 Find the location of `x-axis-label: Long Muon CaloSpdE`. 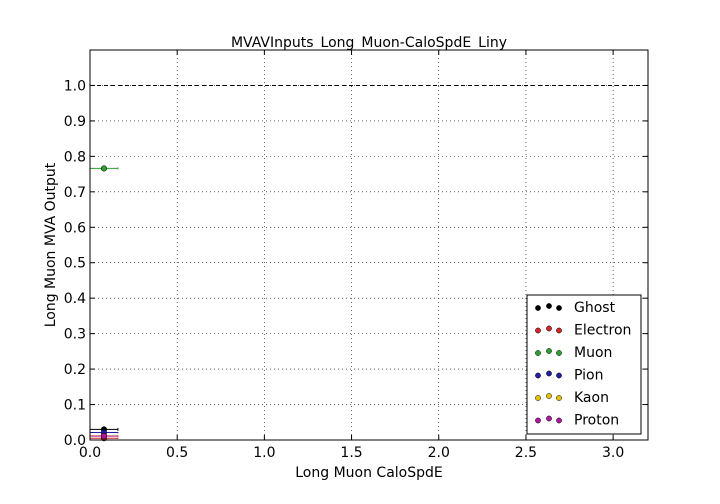

x-axis-label: Long Muon CaloSpdE is located at coordinates (369, 473).